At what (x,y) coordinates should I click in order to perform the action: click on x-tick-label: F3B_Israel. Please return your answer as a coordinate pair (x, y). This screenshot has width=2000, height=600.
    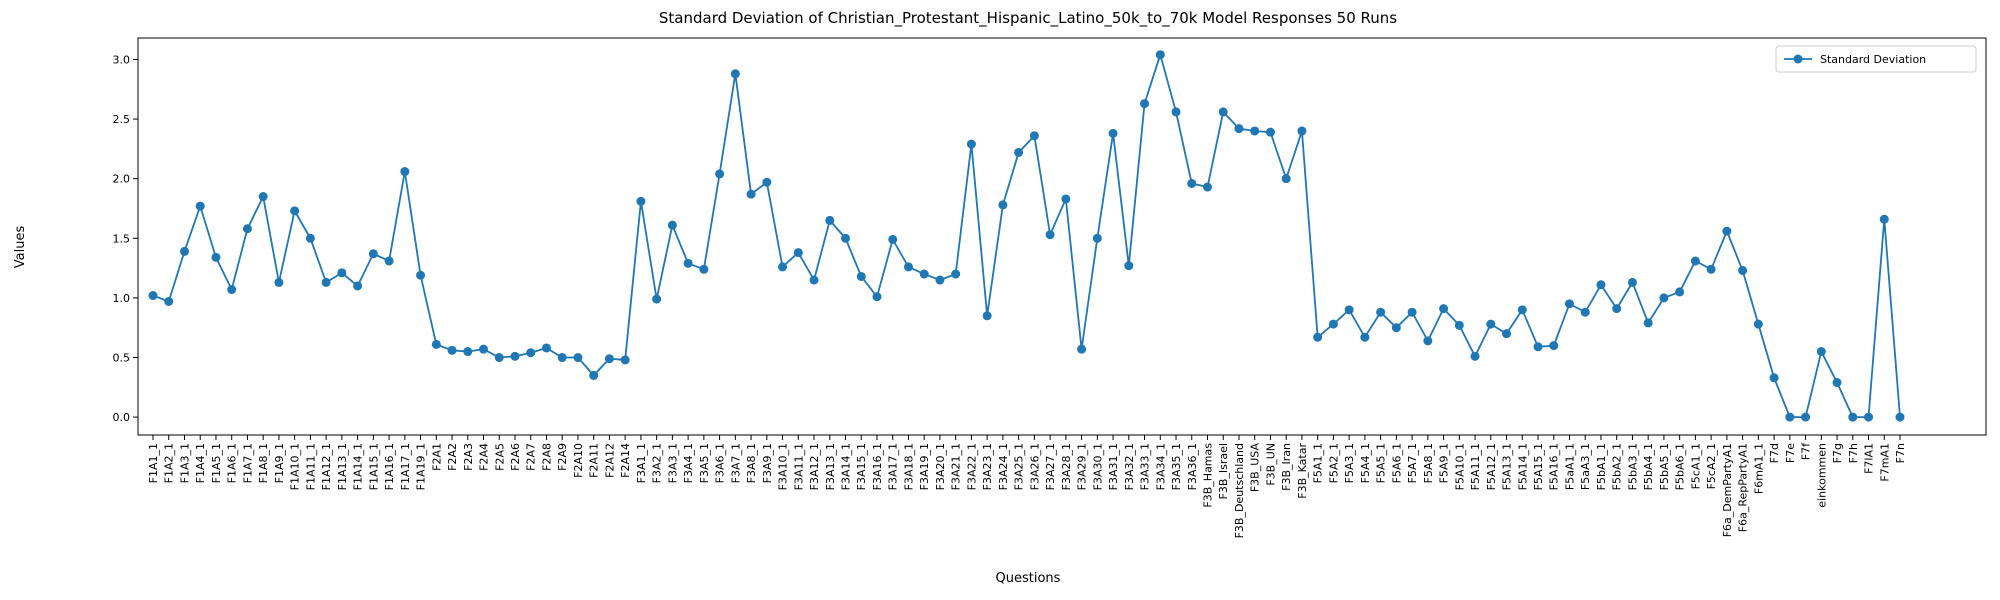
    Looking at the image, I should click on (1223, 471).